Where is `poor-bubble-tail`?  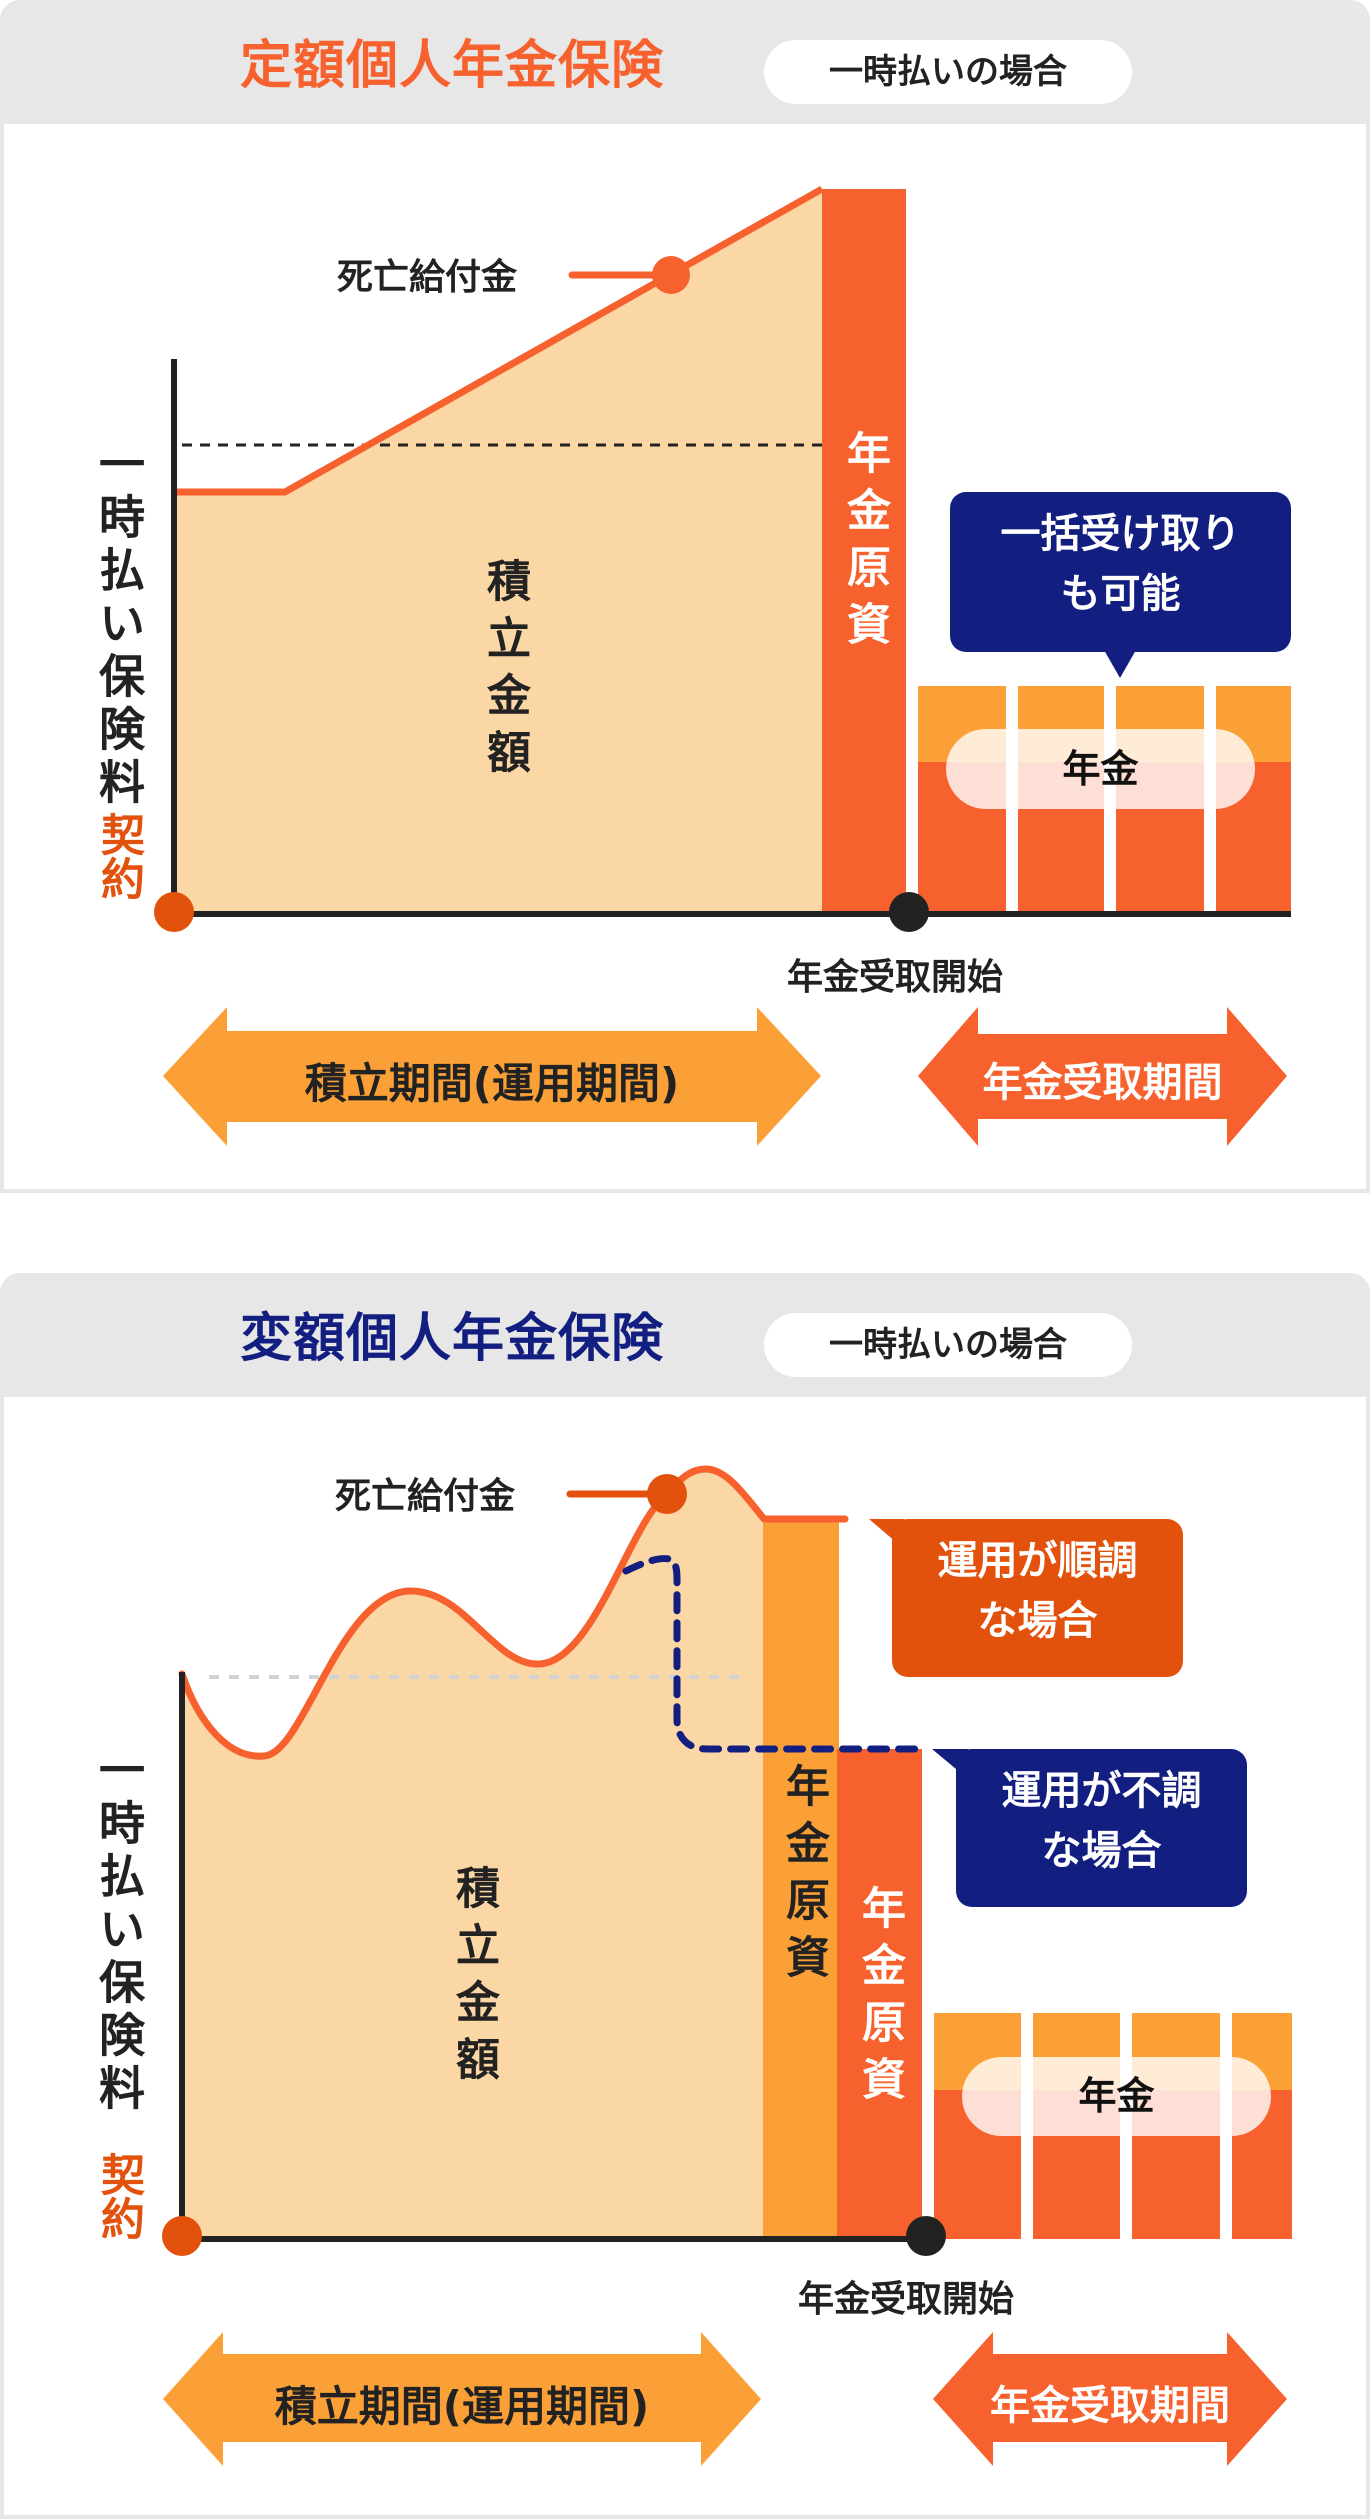 poor-bubble-tail is located at coordinates (950, 1764).